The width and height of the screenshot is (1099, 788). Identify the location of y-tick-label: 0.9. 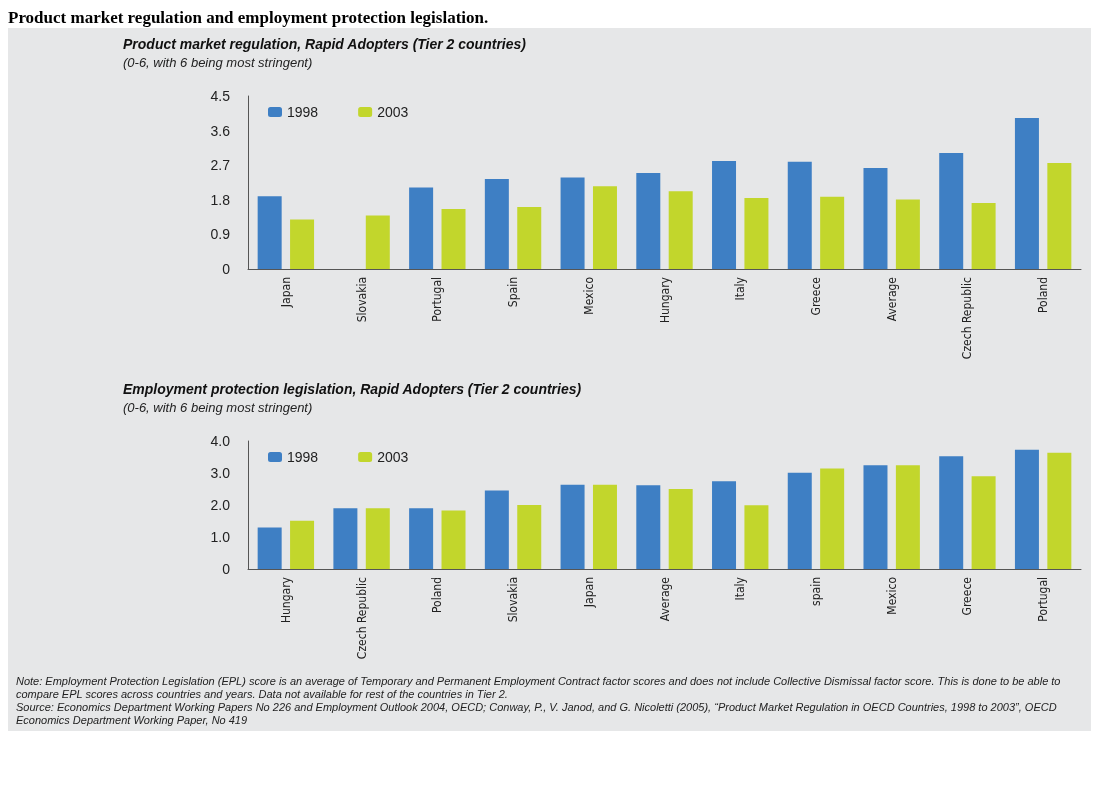
(220, 234).